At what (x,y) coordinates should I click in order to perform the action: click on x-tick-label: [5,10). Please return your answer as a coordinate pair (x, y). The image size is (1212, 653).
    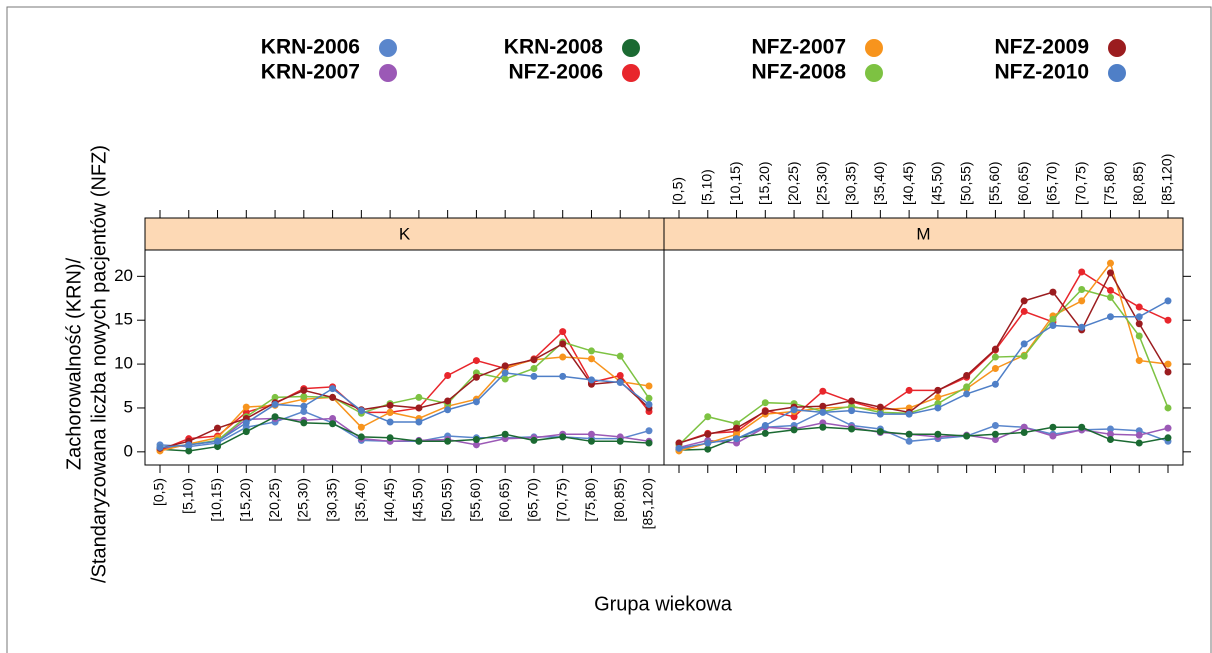
    Looking at the image, I should click on (187, 496).